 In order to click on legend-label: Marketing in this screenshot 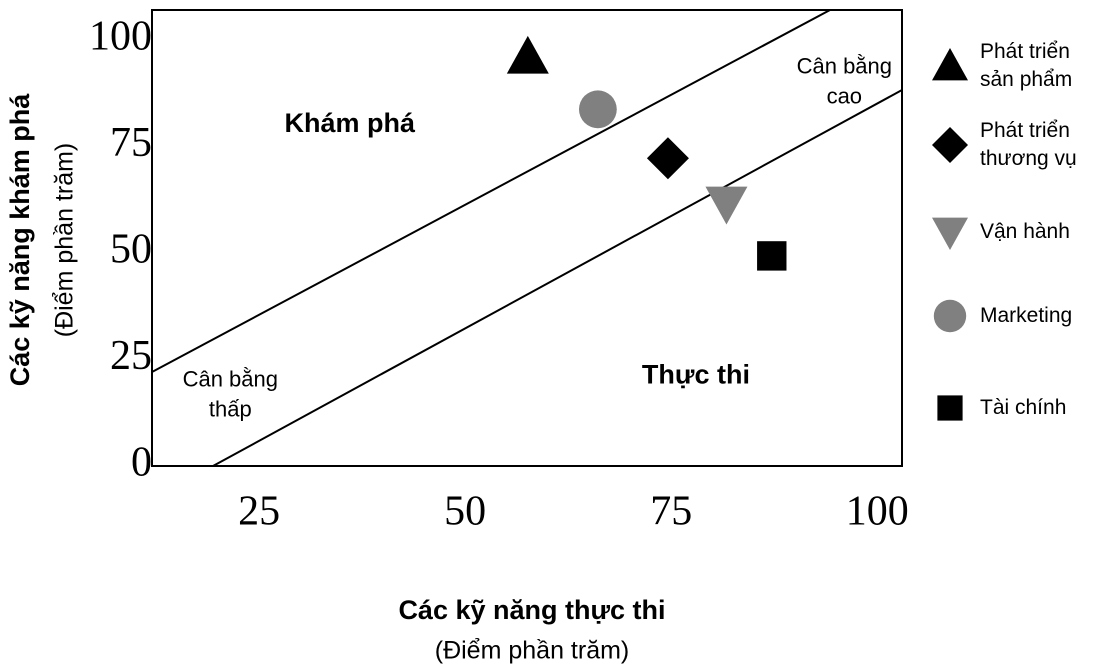, I will do `click(1026, 315)`.